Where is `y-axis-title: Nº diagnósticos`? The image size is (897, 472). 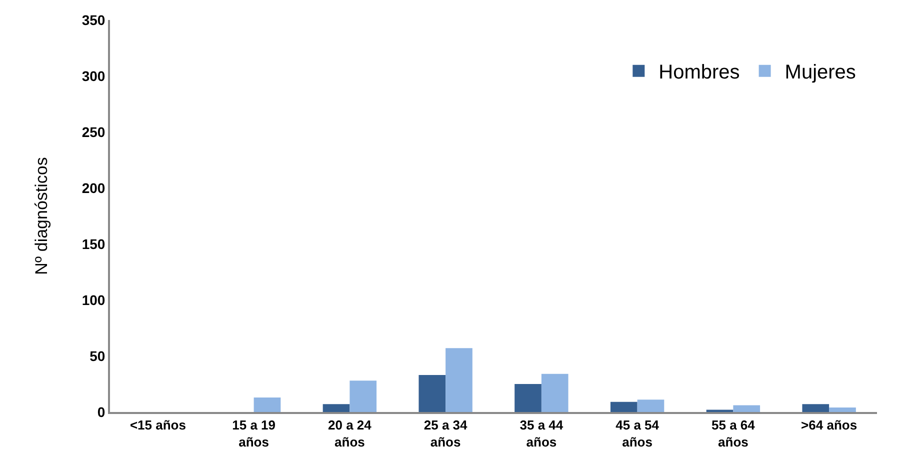 y-axis-title: Nº diagnósticos is located at coordinates (41, 216).